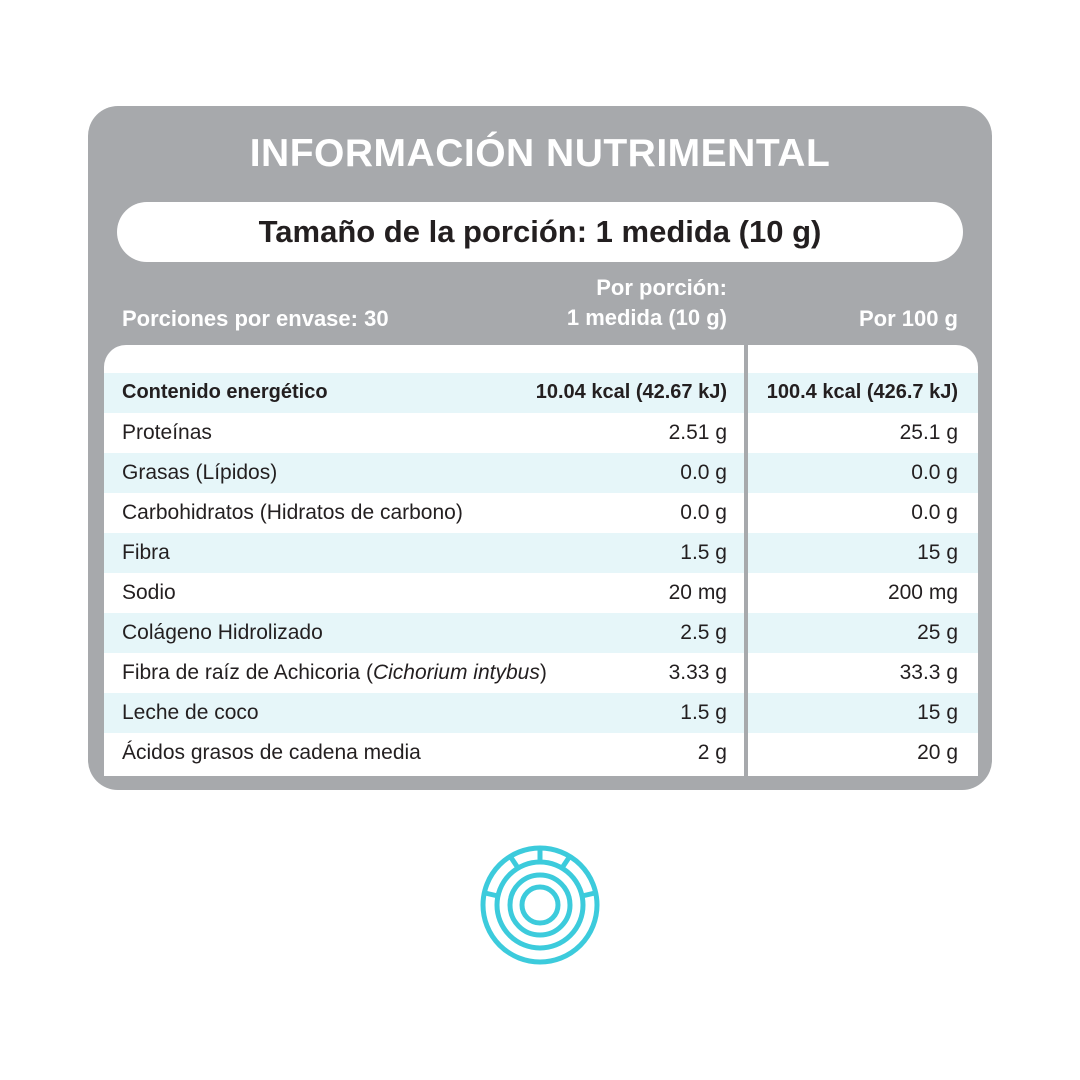  What do you see at coordinates (541, 713) in the screenshot?
I see `table-row: Leche de coco 1.5 g 15 g` at bounding box center [541, 713].